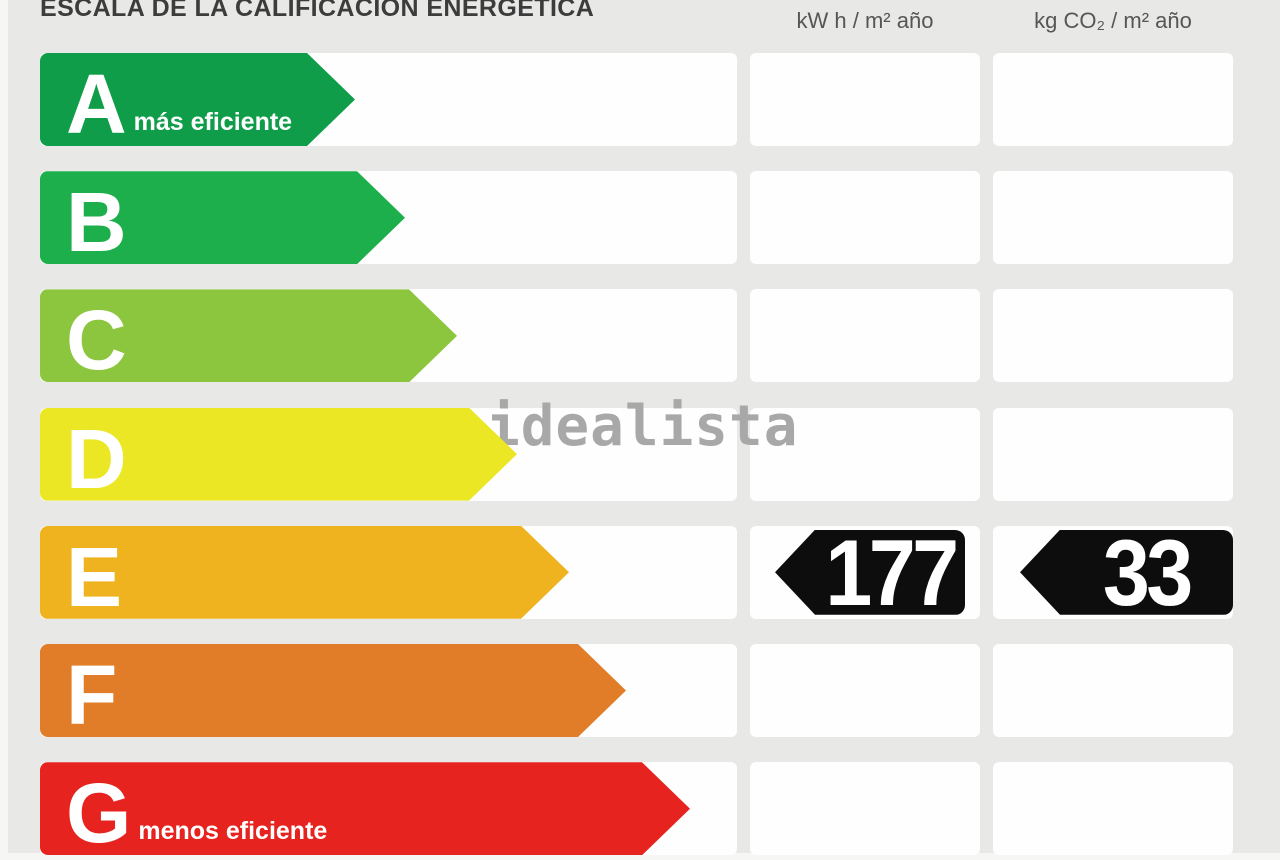  What do you see at coordinates (304, 572) in the screenshot?
I see `rating-arrow-e: E` at bounding box center [304, 572].